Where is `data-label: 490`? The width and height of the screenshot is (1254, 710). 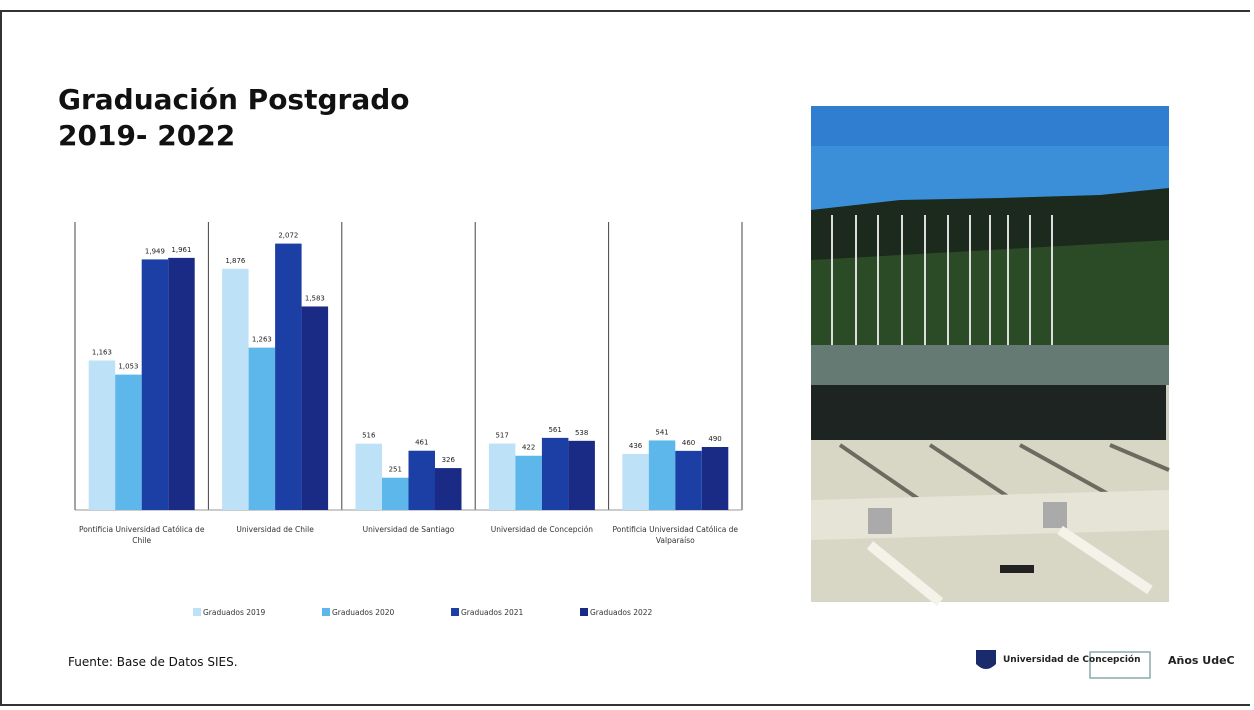
data-label: 490 is located at coordinates (714, 439).